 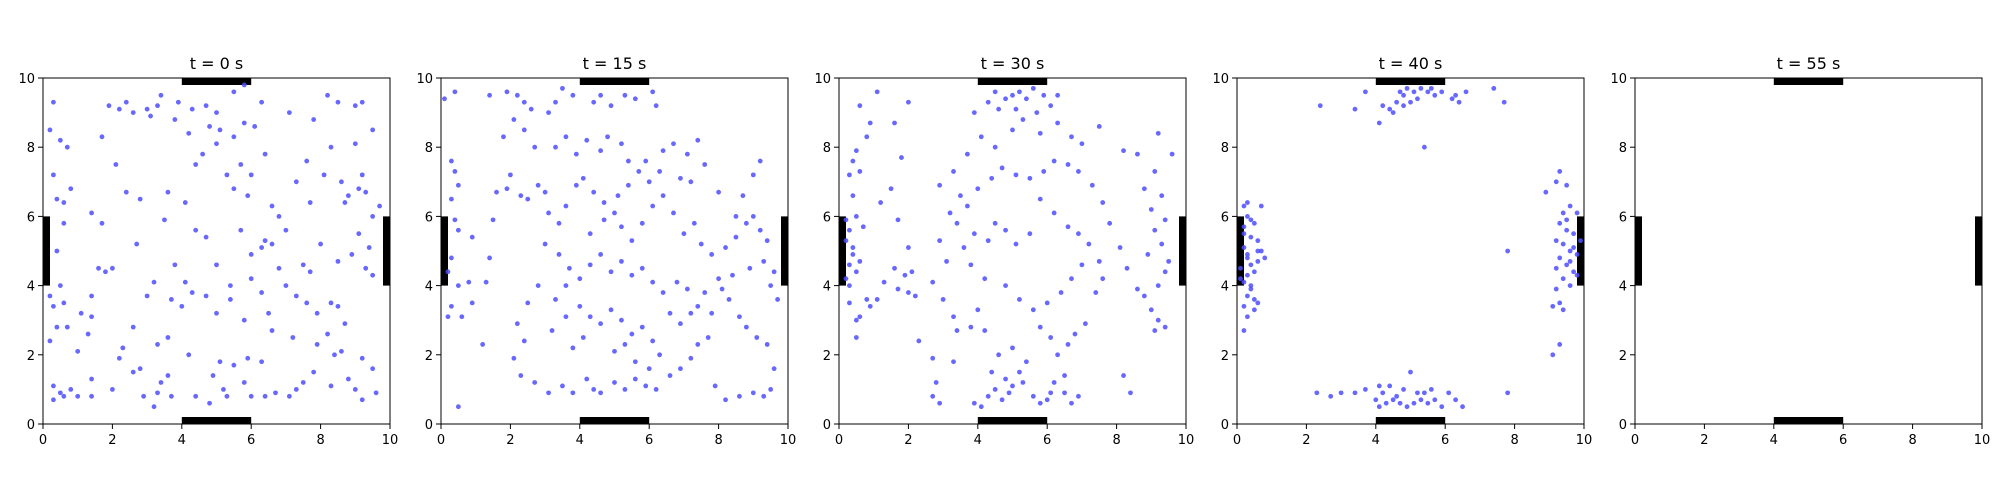 What do you see at coordinates (112, 440) in the screenshot?
I see `x-tick-label: 2` at bounding box center [112, 440].